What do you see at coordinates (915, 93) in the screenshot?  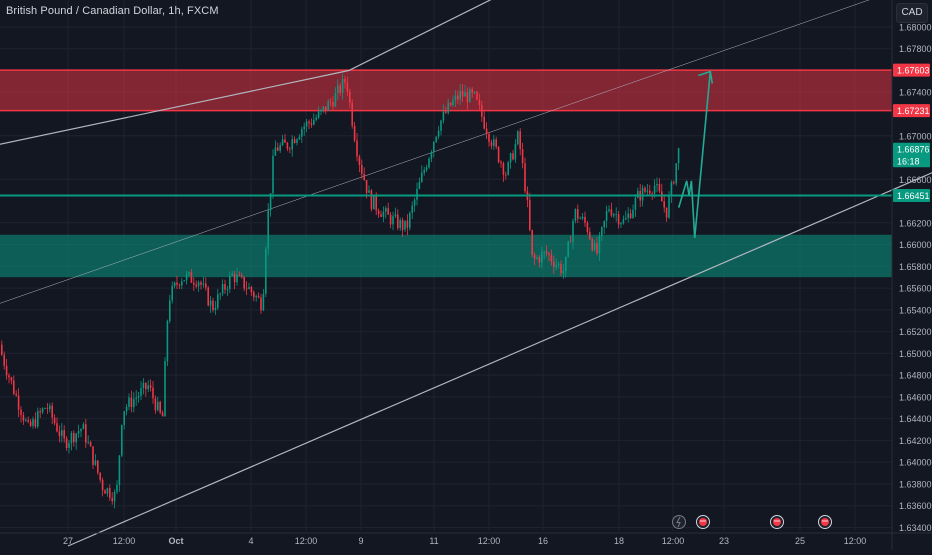 I see `y-tick-label: 1.67400` at bounding box center [915, 93].